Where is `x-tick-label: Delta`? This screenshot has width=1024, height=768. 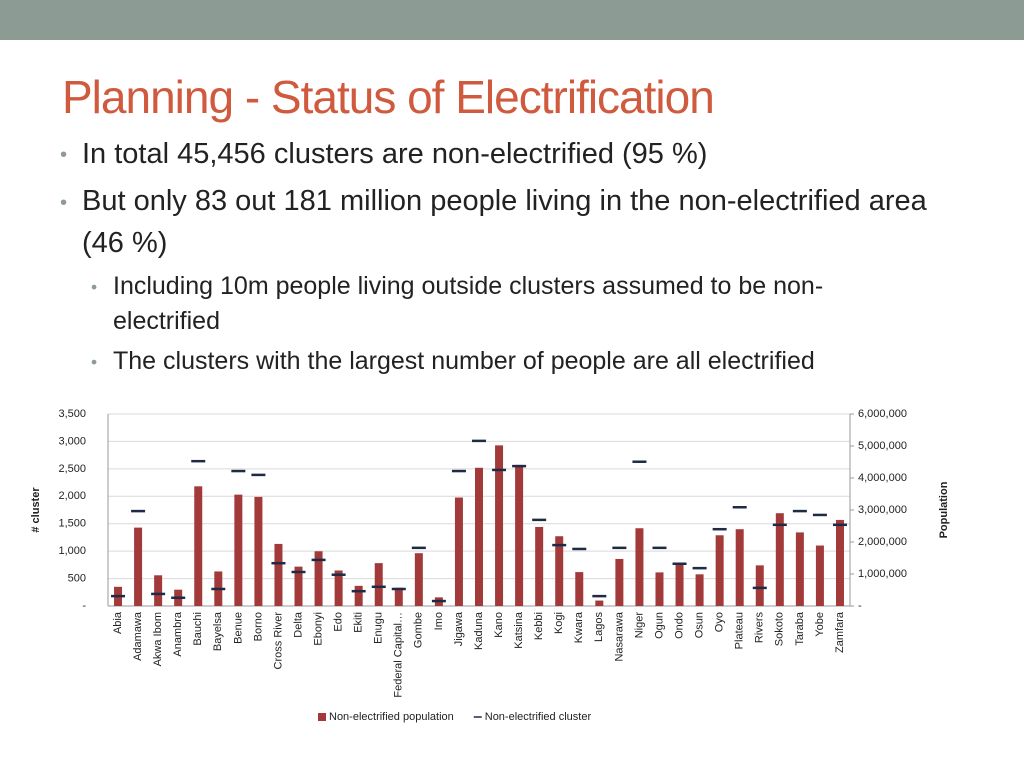
x-tick-label: Delta is located at coordinates (298, 624).